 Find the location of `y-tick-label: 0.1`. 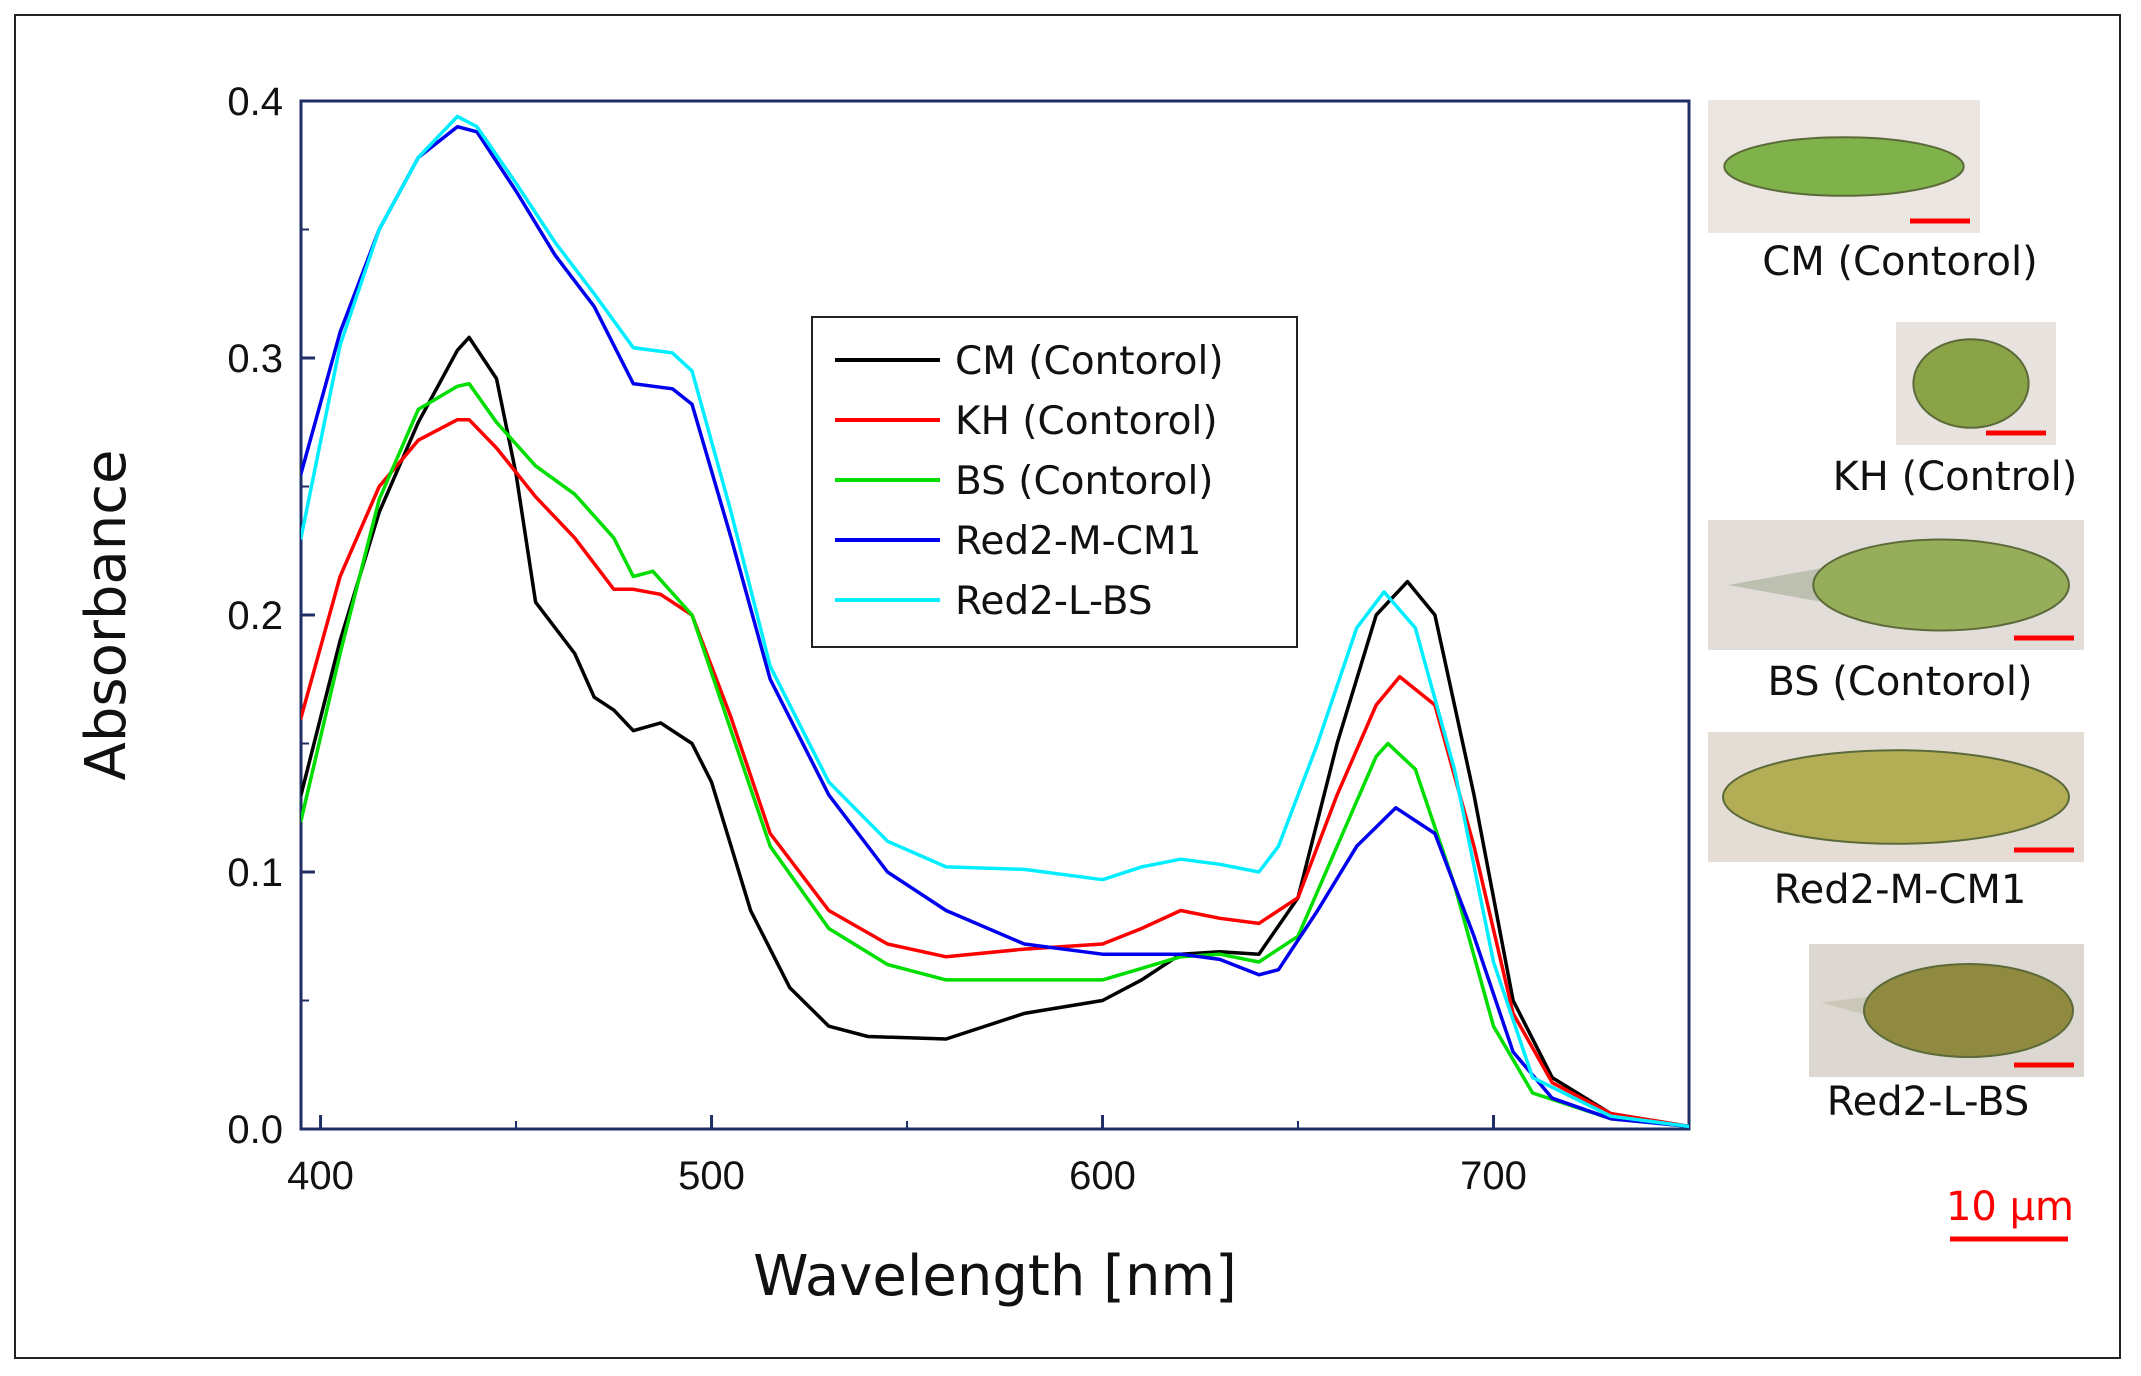

y-tick-label: 0.1 is located at coordinates (255, 873).